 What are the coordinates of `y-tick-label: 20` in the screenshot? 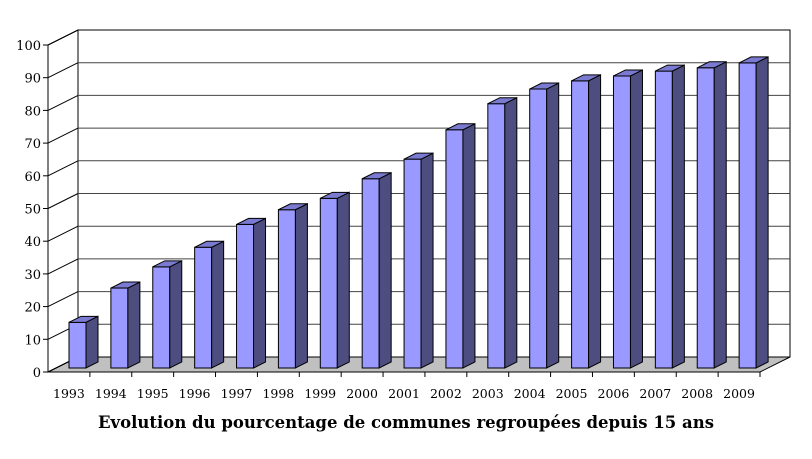 It's located at (32, 308).